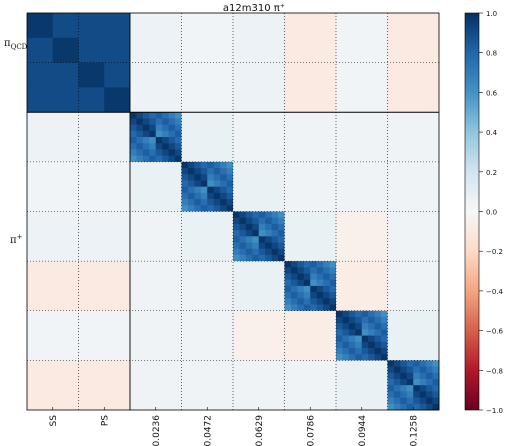  What do you see at coordinates (494, 371) in the screenshot?
I see `colorbar-tick-label: −0.8` at bounding box center [494, 371].